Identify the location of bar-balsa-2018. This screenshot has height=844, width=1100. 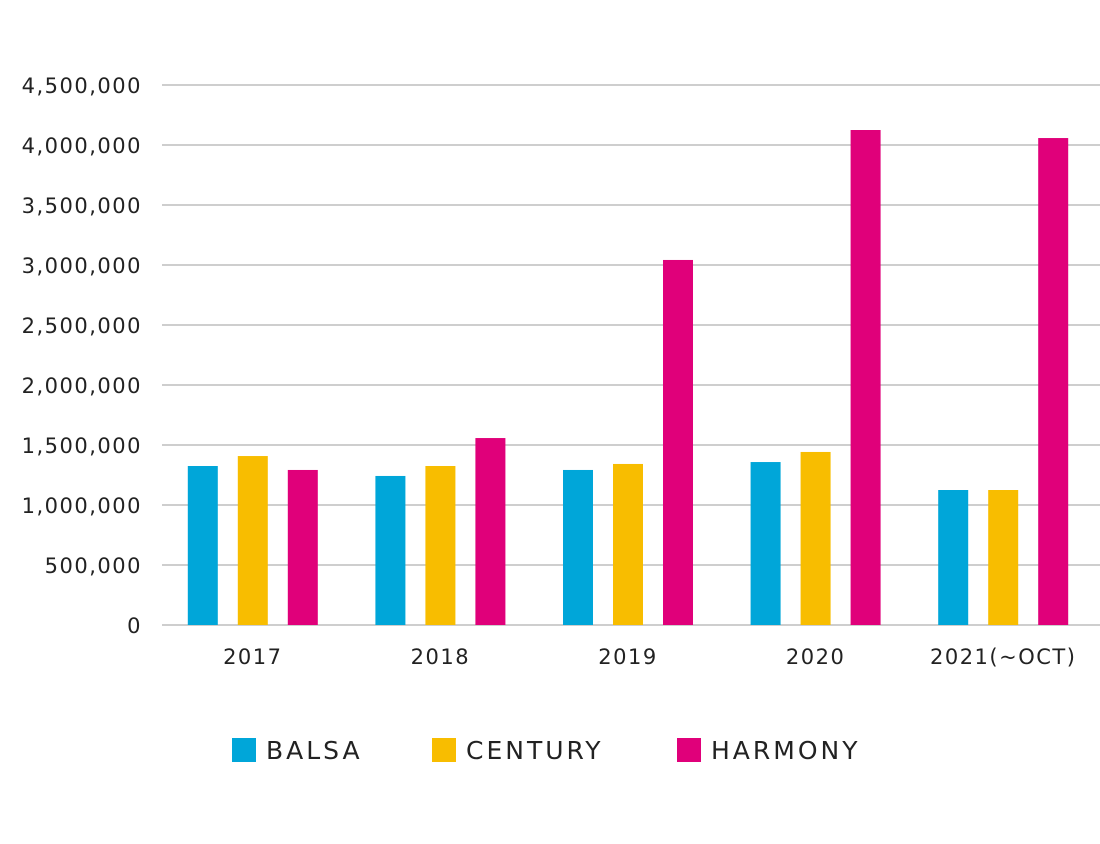
(390, 550).